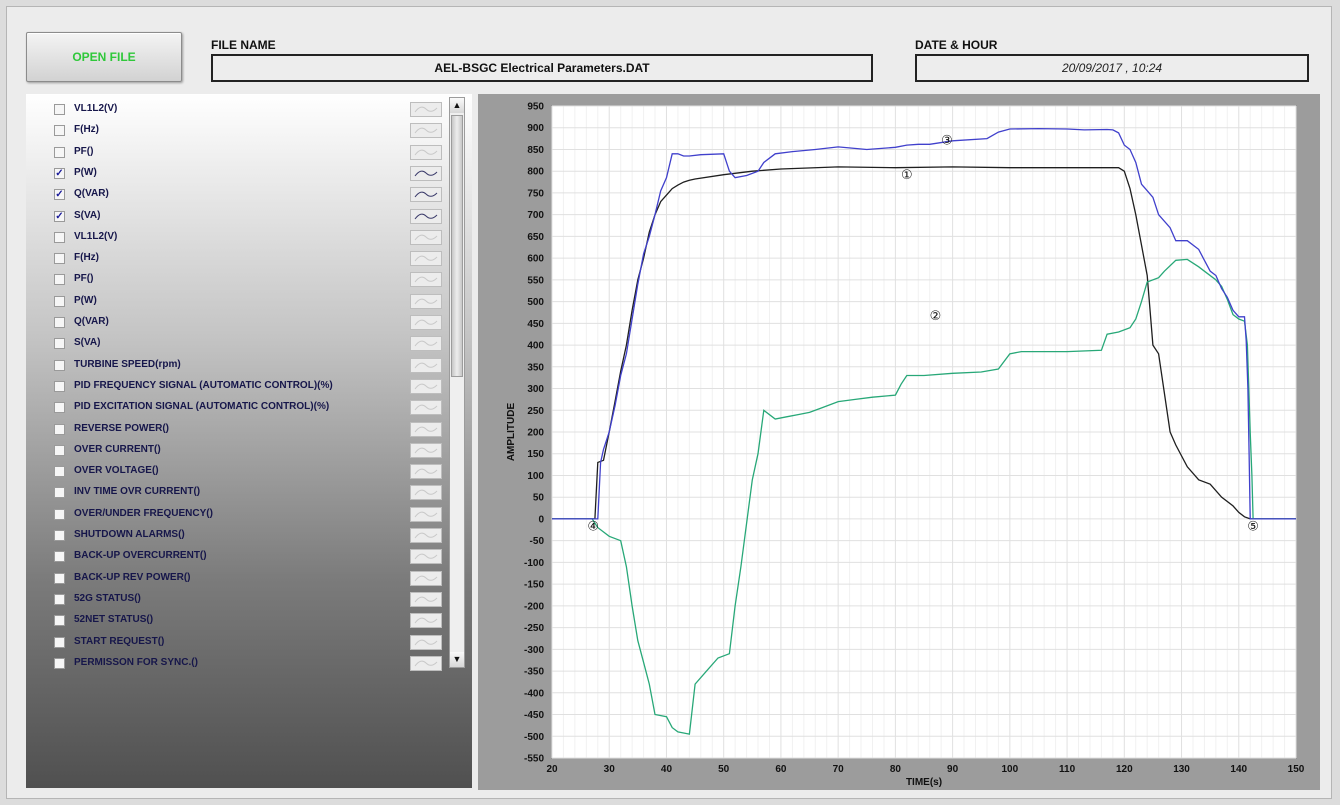  I want to click on y-tick-label: 350, so click(535, 367).